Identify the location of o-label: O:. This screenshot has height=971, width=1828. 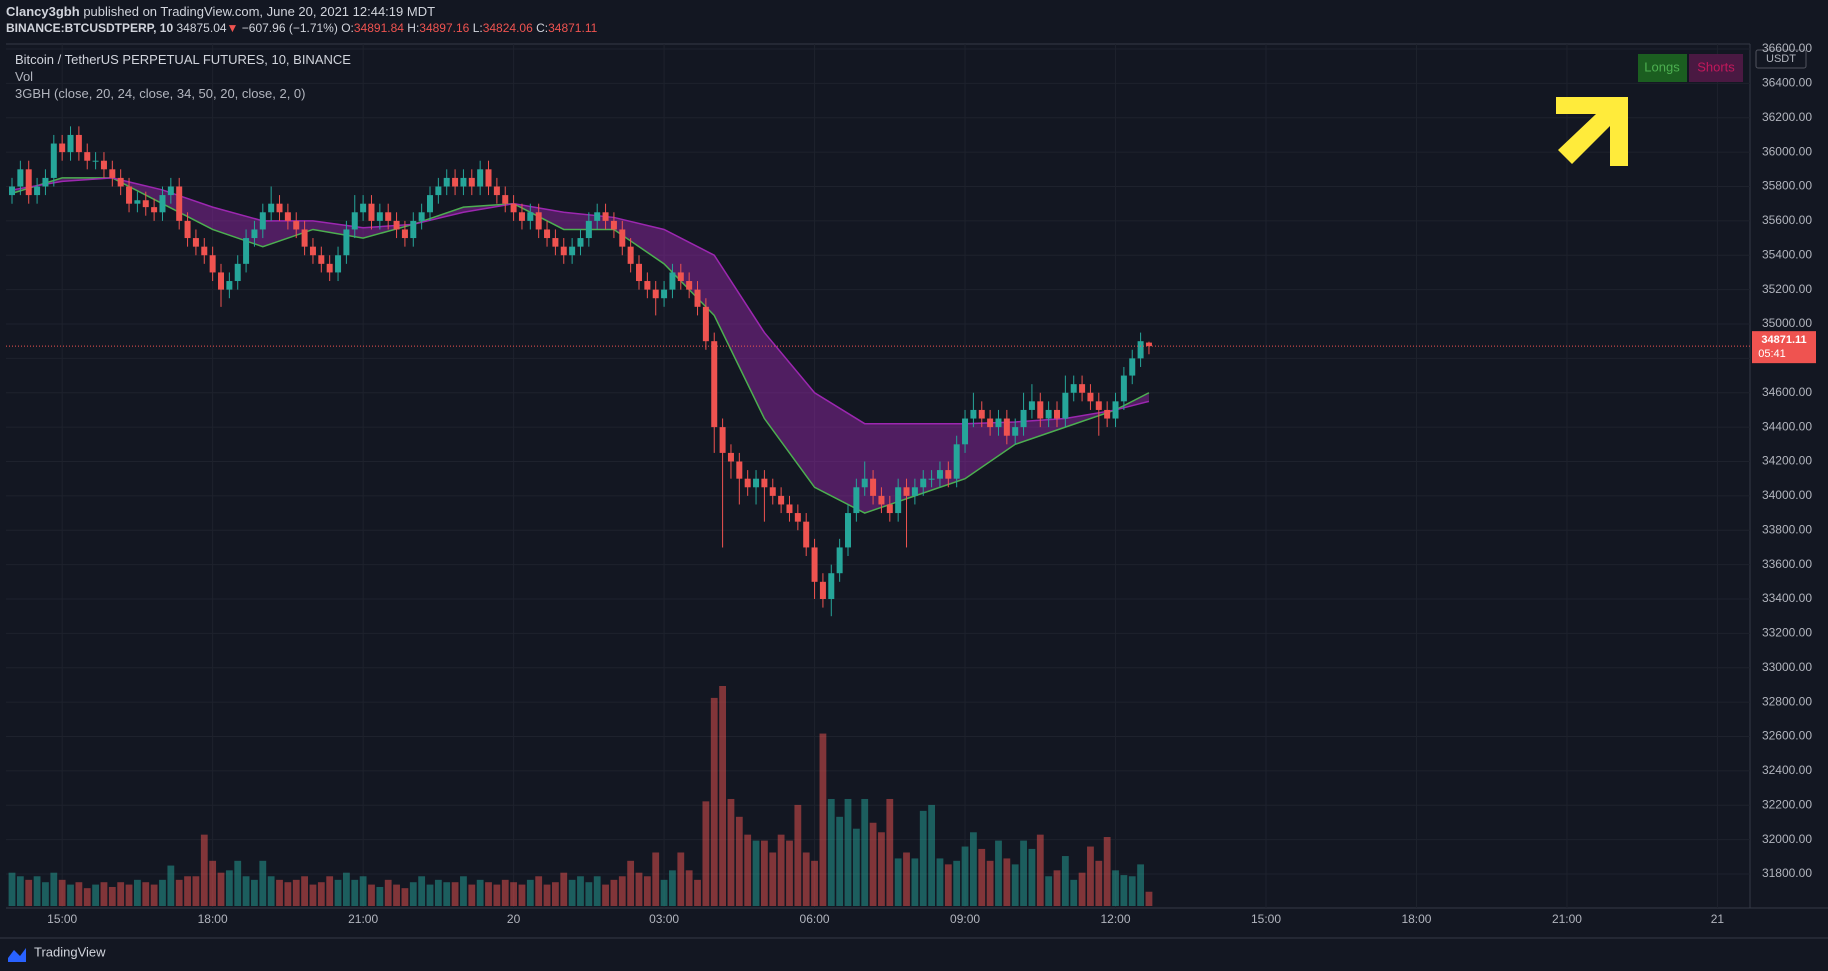
(347, 28).